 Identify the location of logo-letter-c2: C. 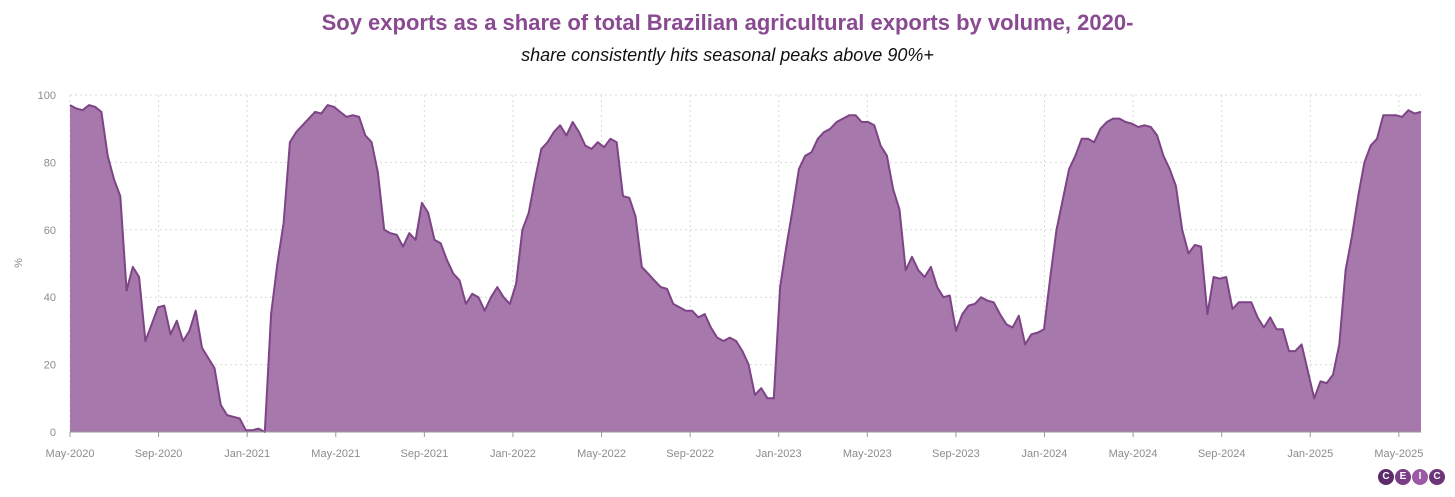
(1437, 477).